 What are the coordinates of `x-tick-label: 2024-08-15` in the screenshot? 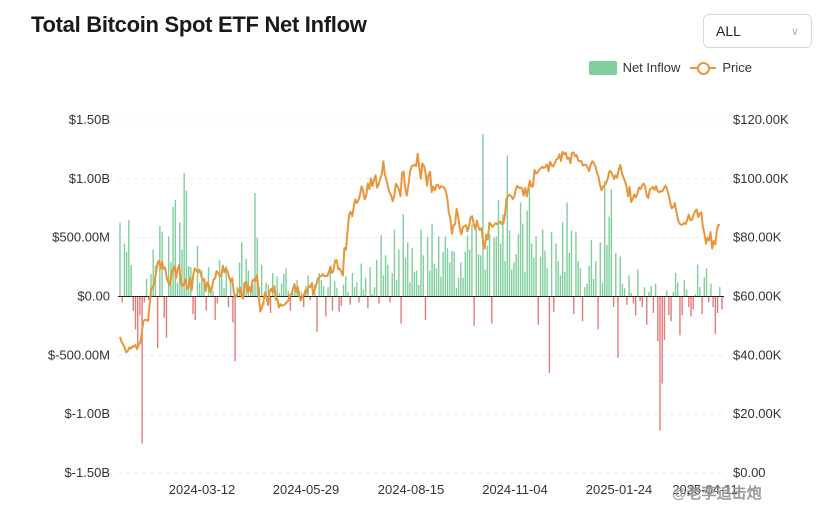 It's located at (411, 489).